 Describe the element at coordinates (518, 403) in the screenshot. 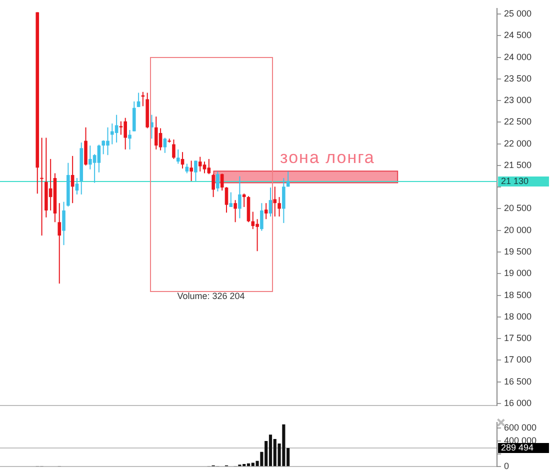

I see `y-tick-label: 16 000` at that location.